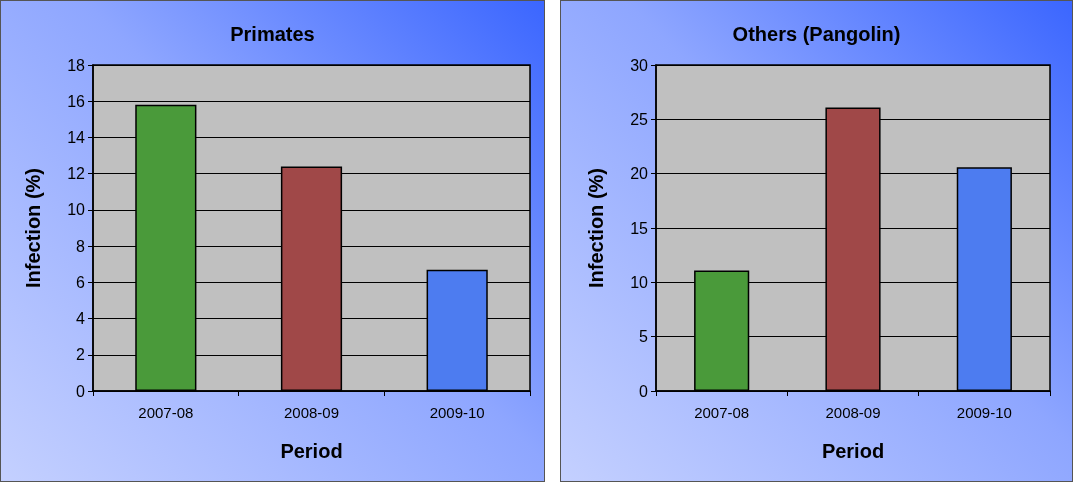 The height and width of the screenshot is (482, 1073). What do you see at coordinates (639, 228) in the screenshot?
I see `y-tick-label: 15` at bounding box center [639, 228].